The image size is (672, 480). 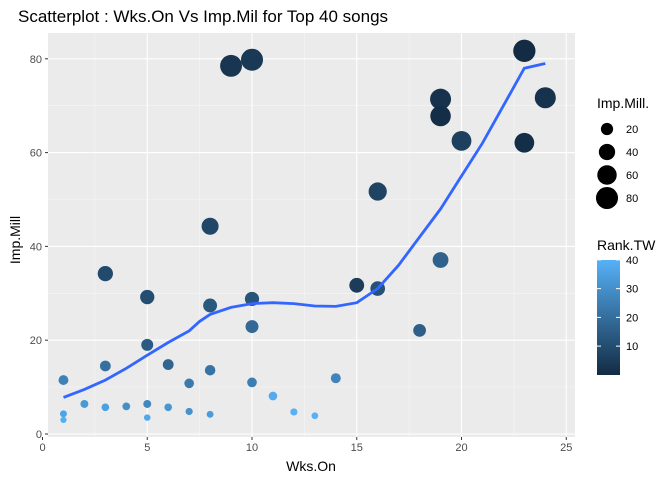 What do you see at coordinates (305, 445) in the screenshot?
I see `x-axis-ticks: 0 5 10 15 20 25` at bounding box center [305, 445].